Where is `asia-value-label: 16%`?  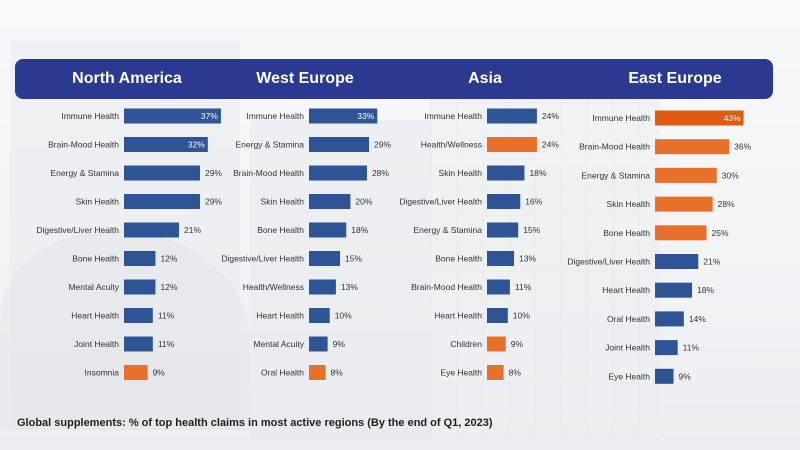
asia-value-label: 16% is located at coordinates (533, 202).